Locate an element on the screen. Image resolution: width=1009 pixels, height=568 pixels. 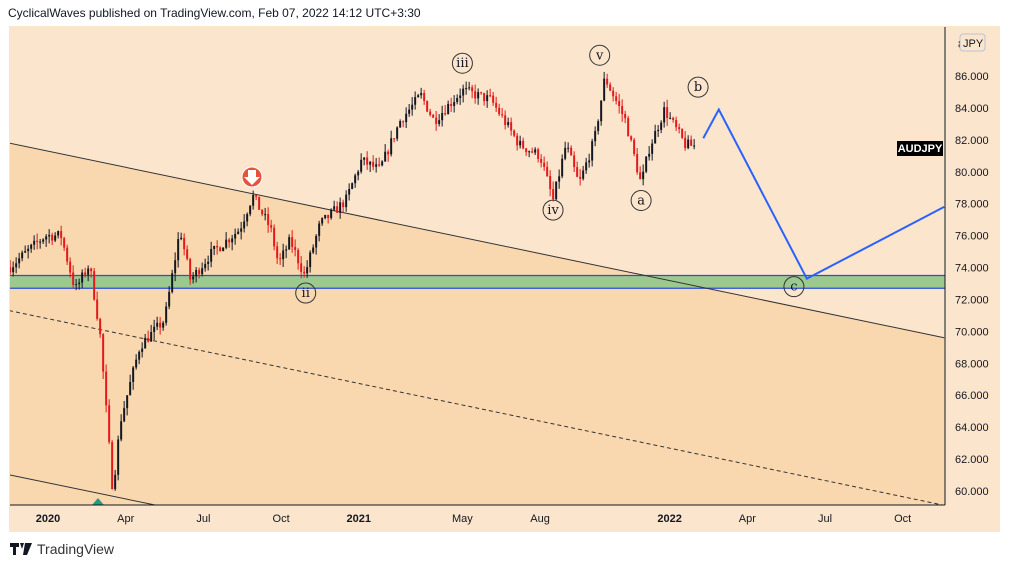
symbol-label: AUDJPY is located at coordinates (920, 149).